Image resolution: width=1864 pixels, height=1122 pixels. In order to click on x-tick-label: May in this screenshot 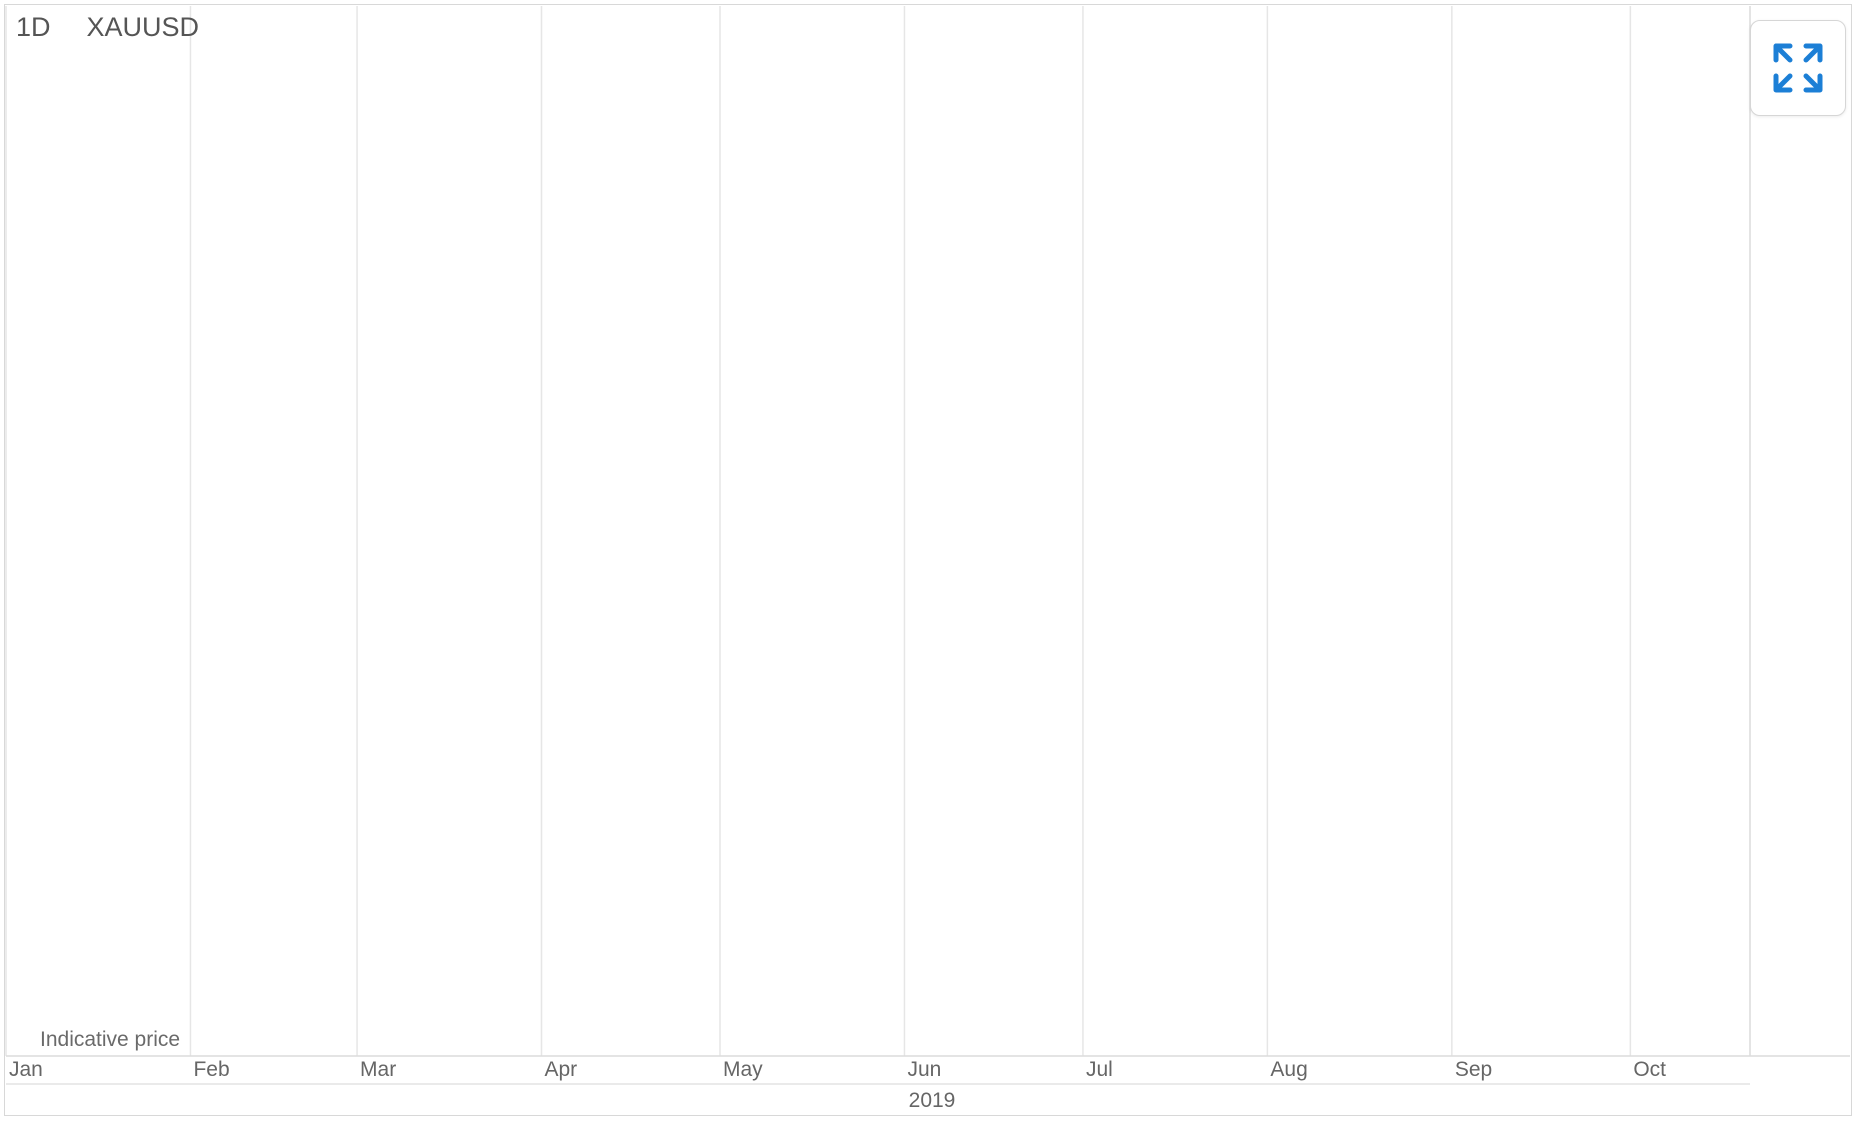, I will do `click(743, 1069)`.